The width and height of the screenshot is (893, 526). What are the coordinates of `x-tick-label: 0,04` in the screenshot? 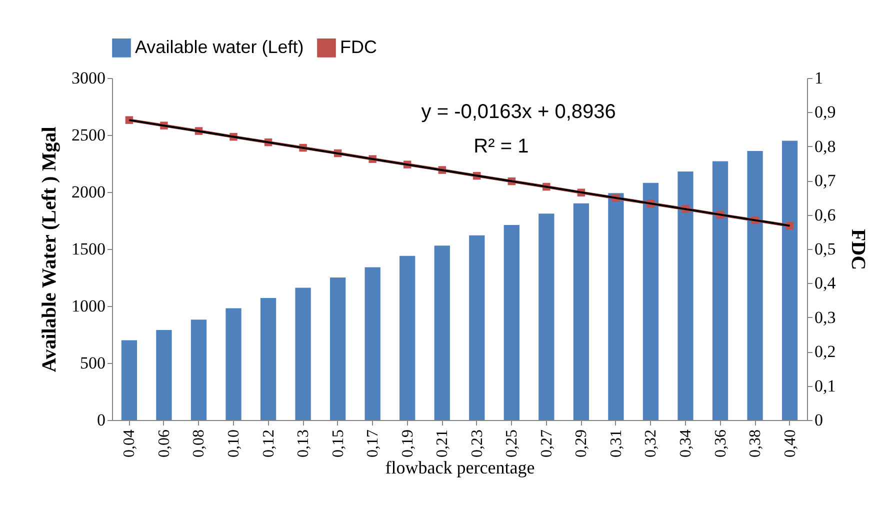 It's located at (129, 444).